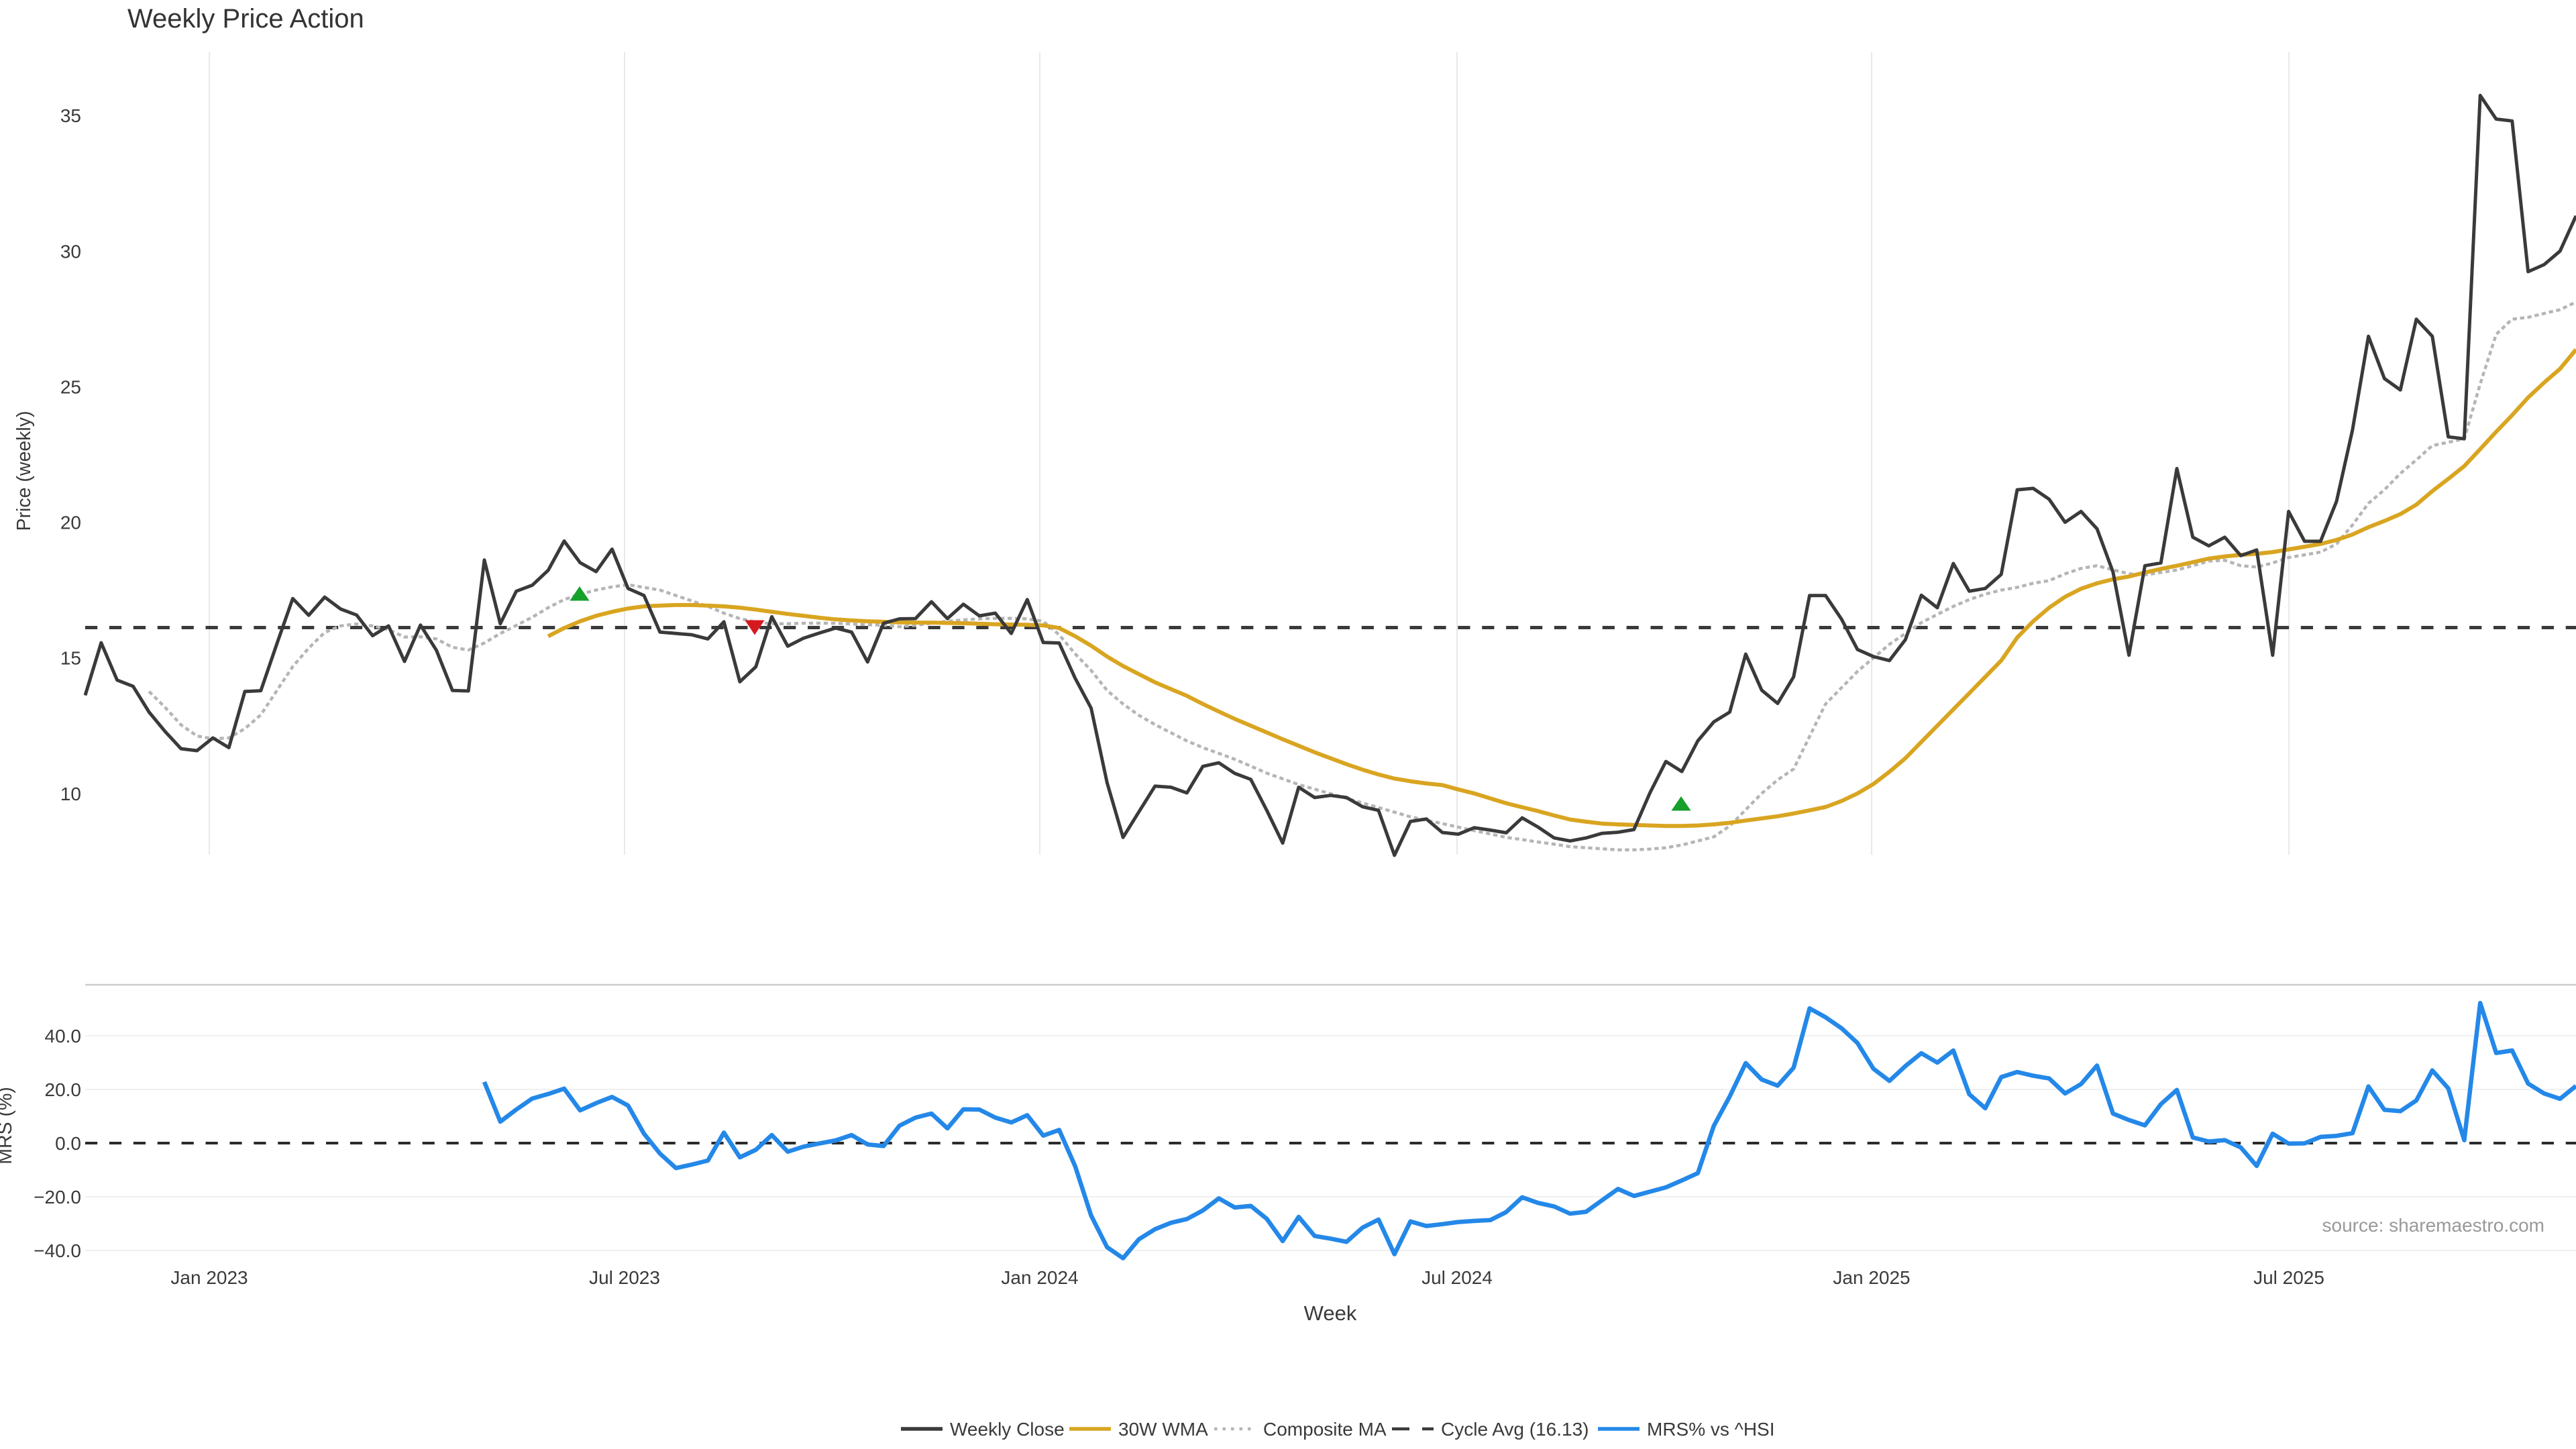 Image resolution: width=2576 pixels, height=1449 pixels. I want to click on svg-text: Weekly Price Action, so click(245, 19).